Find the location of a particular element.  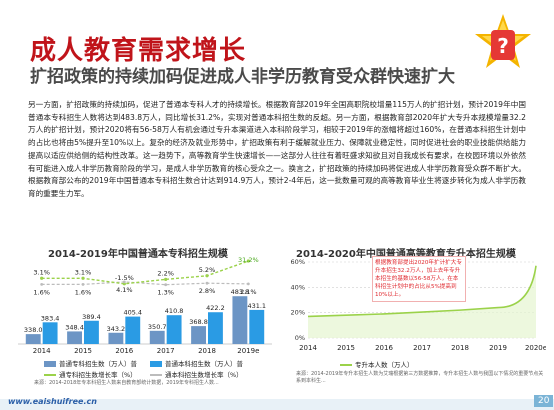

bar-label-specialty: 483.8 is located at coordinates (240, 292).